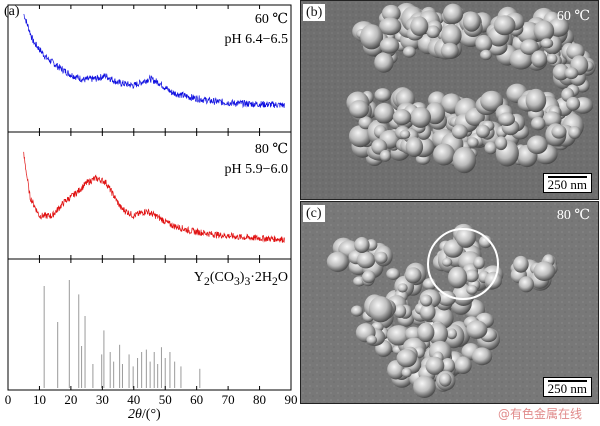 The width and height of the screenshot is (600, 426). I want to click on x-tick-label: 60, so click(196, 399).